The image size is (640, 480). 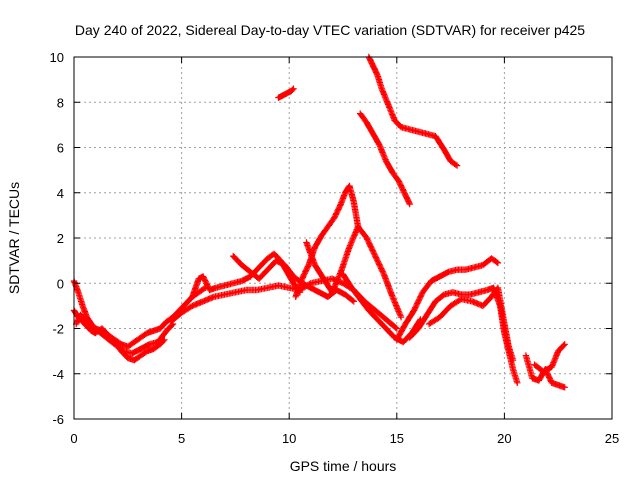 I want to click on y-tick-label: -4, so click(x=58, y=374).